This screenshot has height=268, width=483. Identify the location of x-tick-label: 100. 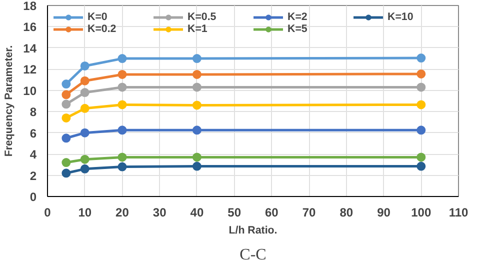
(421, 213).